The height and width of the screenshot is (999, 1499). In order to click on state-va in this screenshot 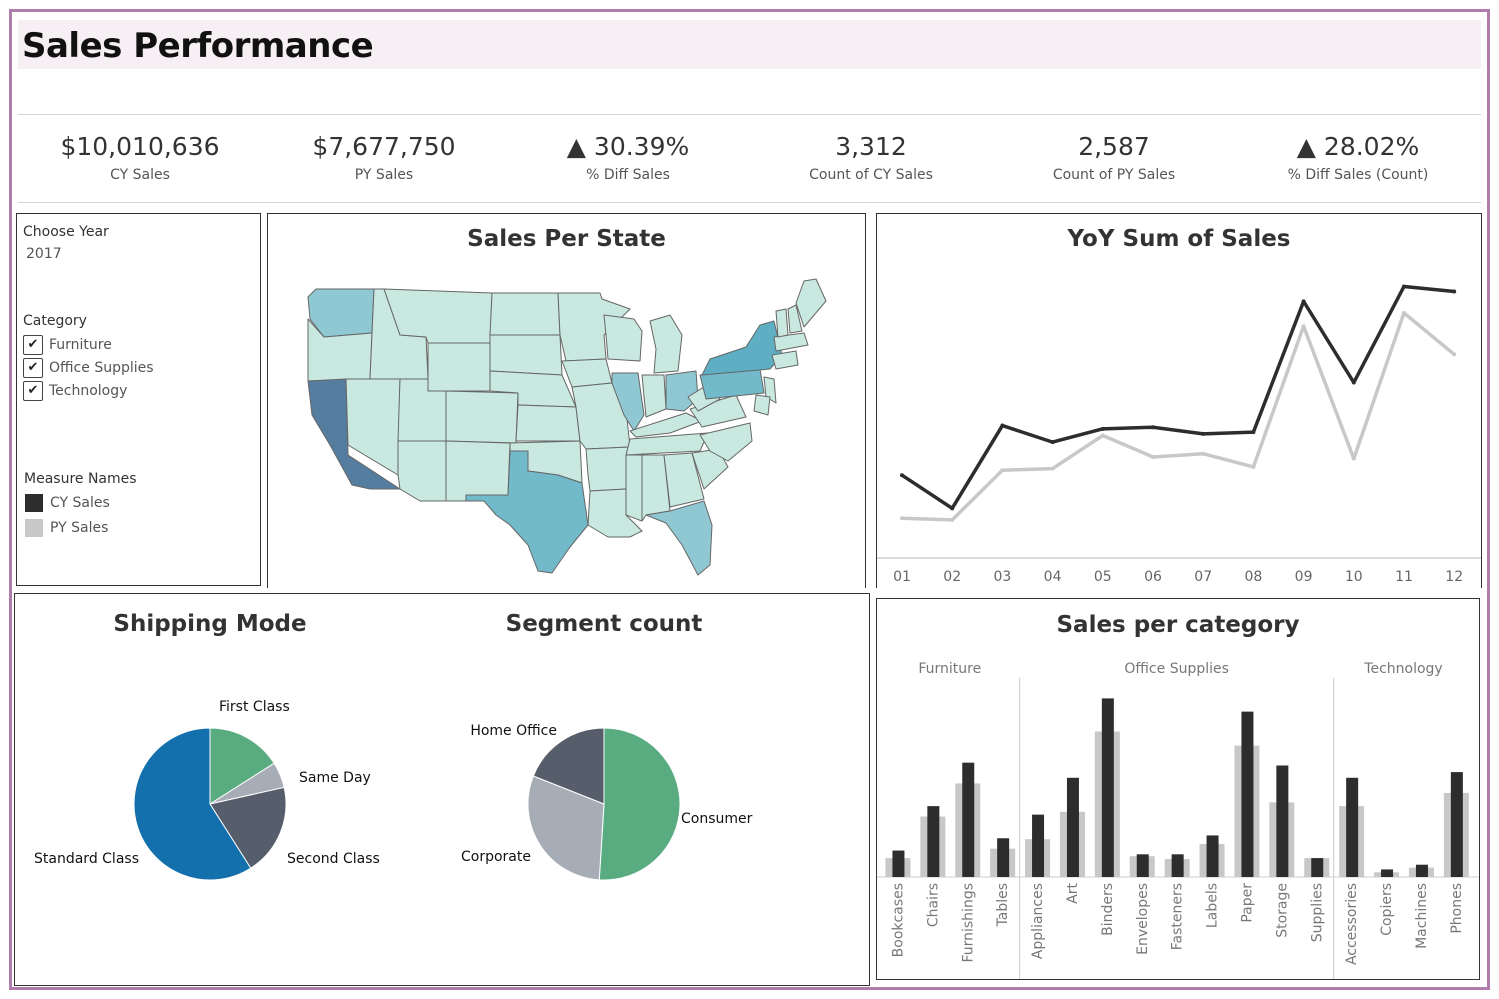, I will do `click(718, 411)`.